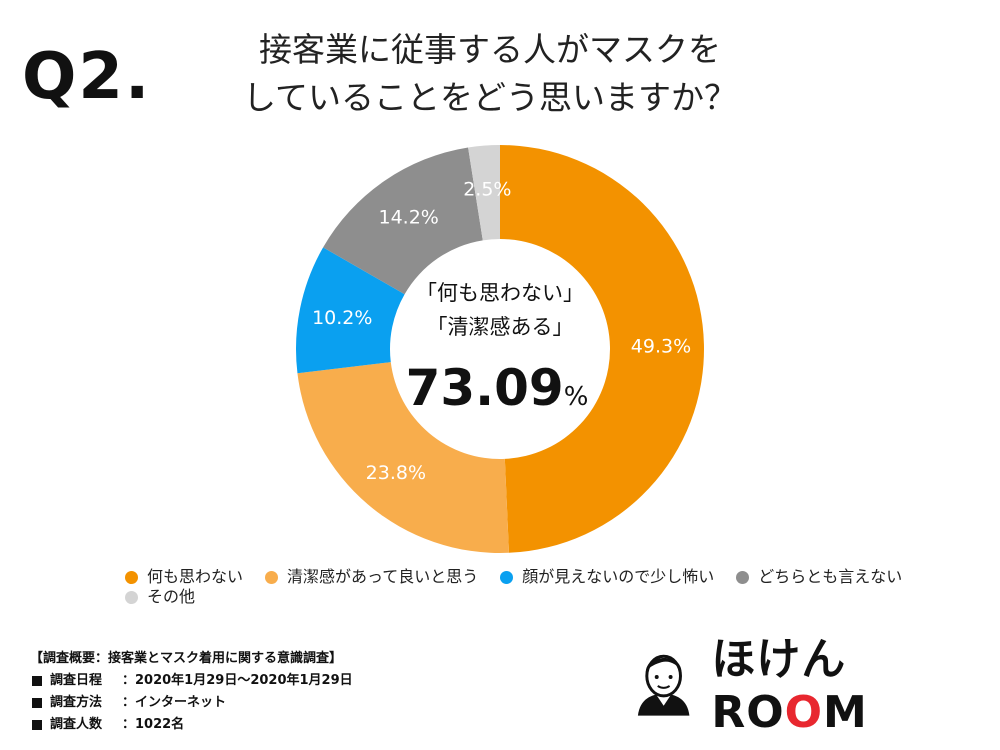 This screenshot has height=750, width=1000. Describe the element at coordinates (87, 77) in the screenshot. I see `question-number: Q2.` at that location.